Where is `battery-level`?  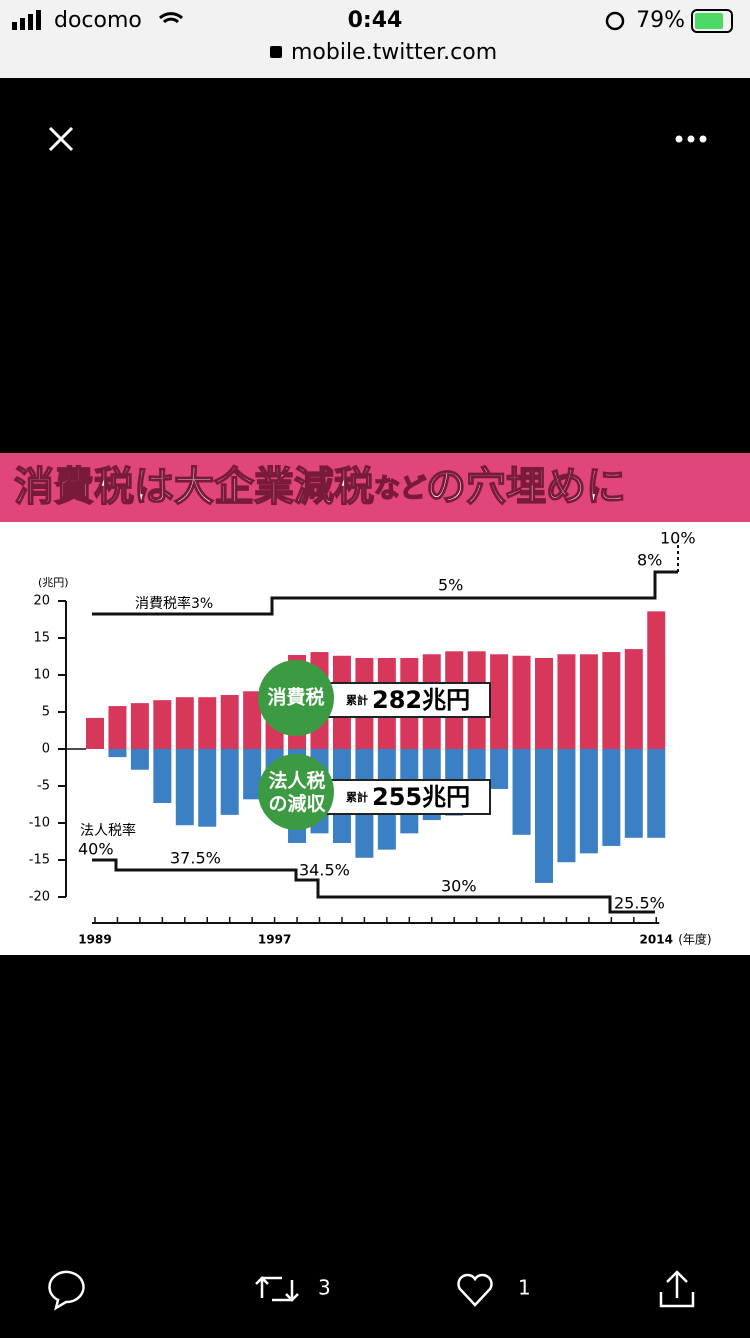 battery-level is located at coordinates (709, 21).